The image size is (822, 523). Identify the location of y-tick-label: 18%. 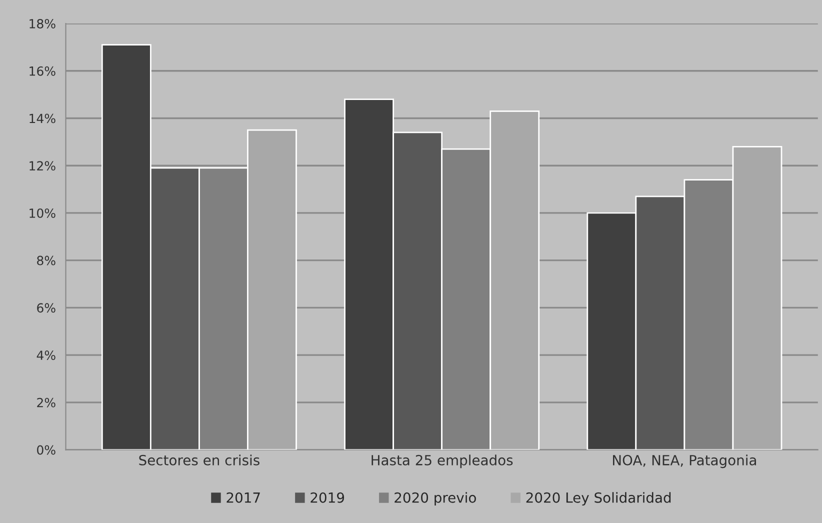
(43, 23).